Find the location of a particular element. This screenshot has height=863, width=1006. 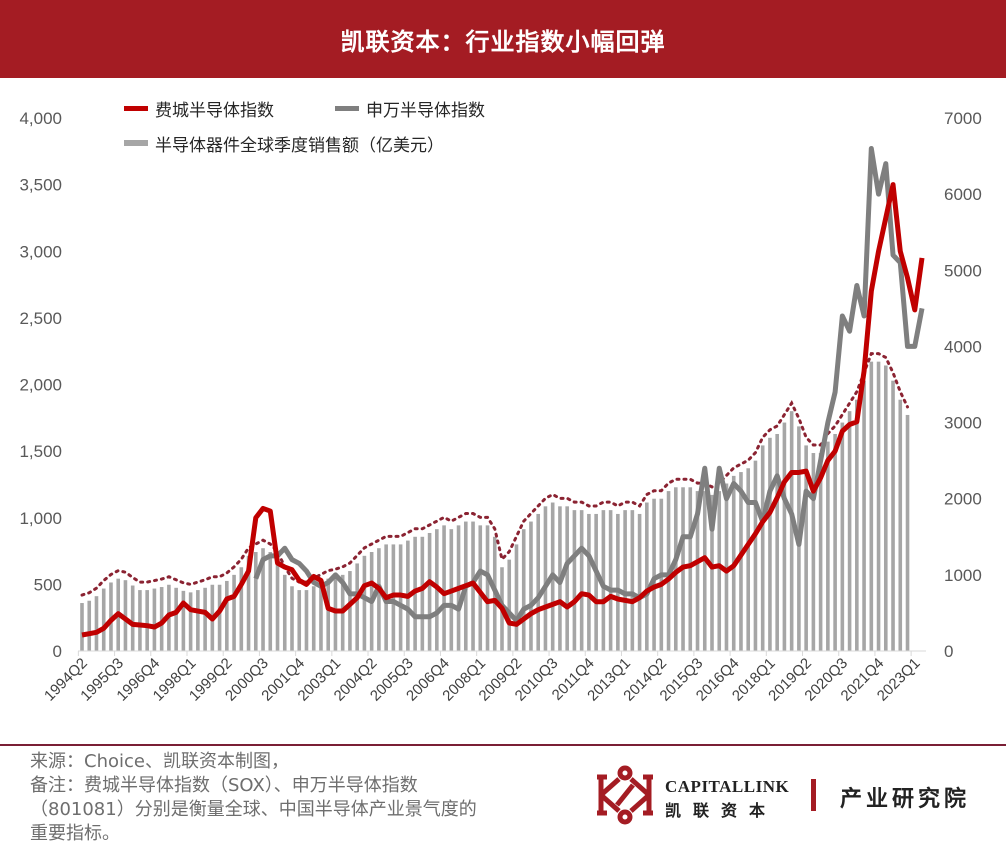

note-line-1: 备注：费城半导体指数（SOX）、申万半导体指数 is located at coordinates (224, 785).